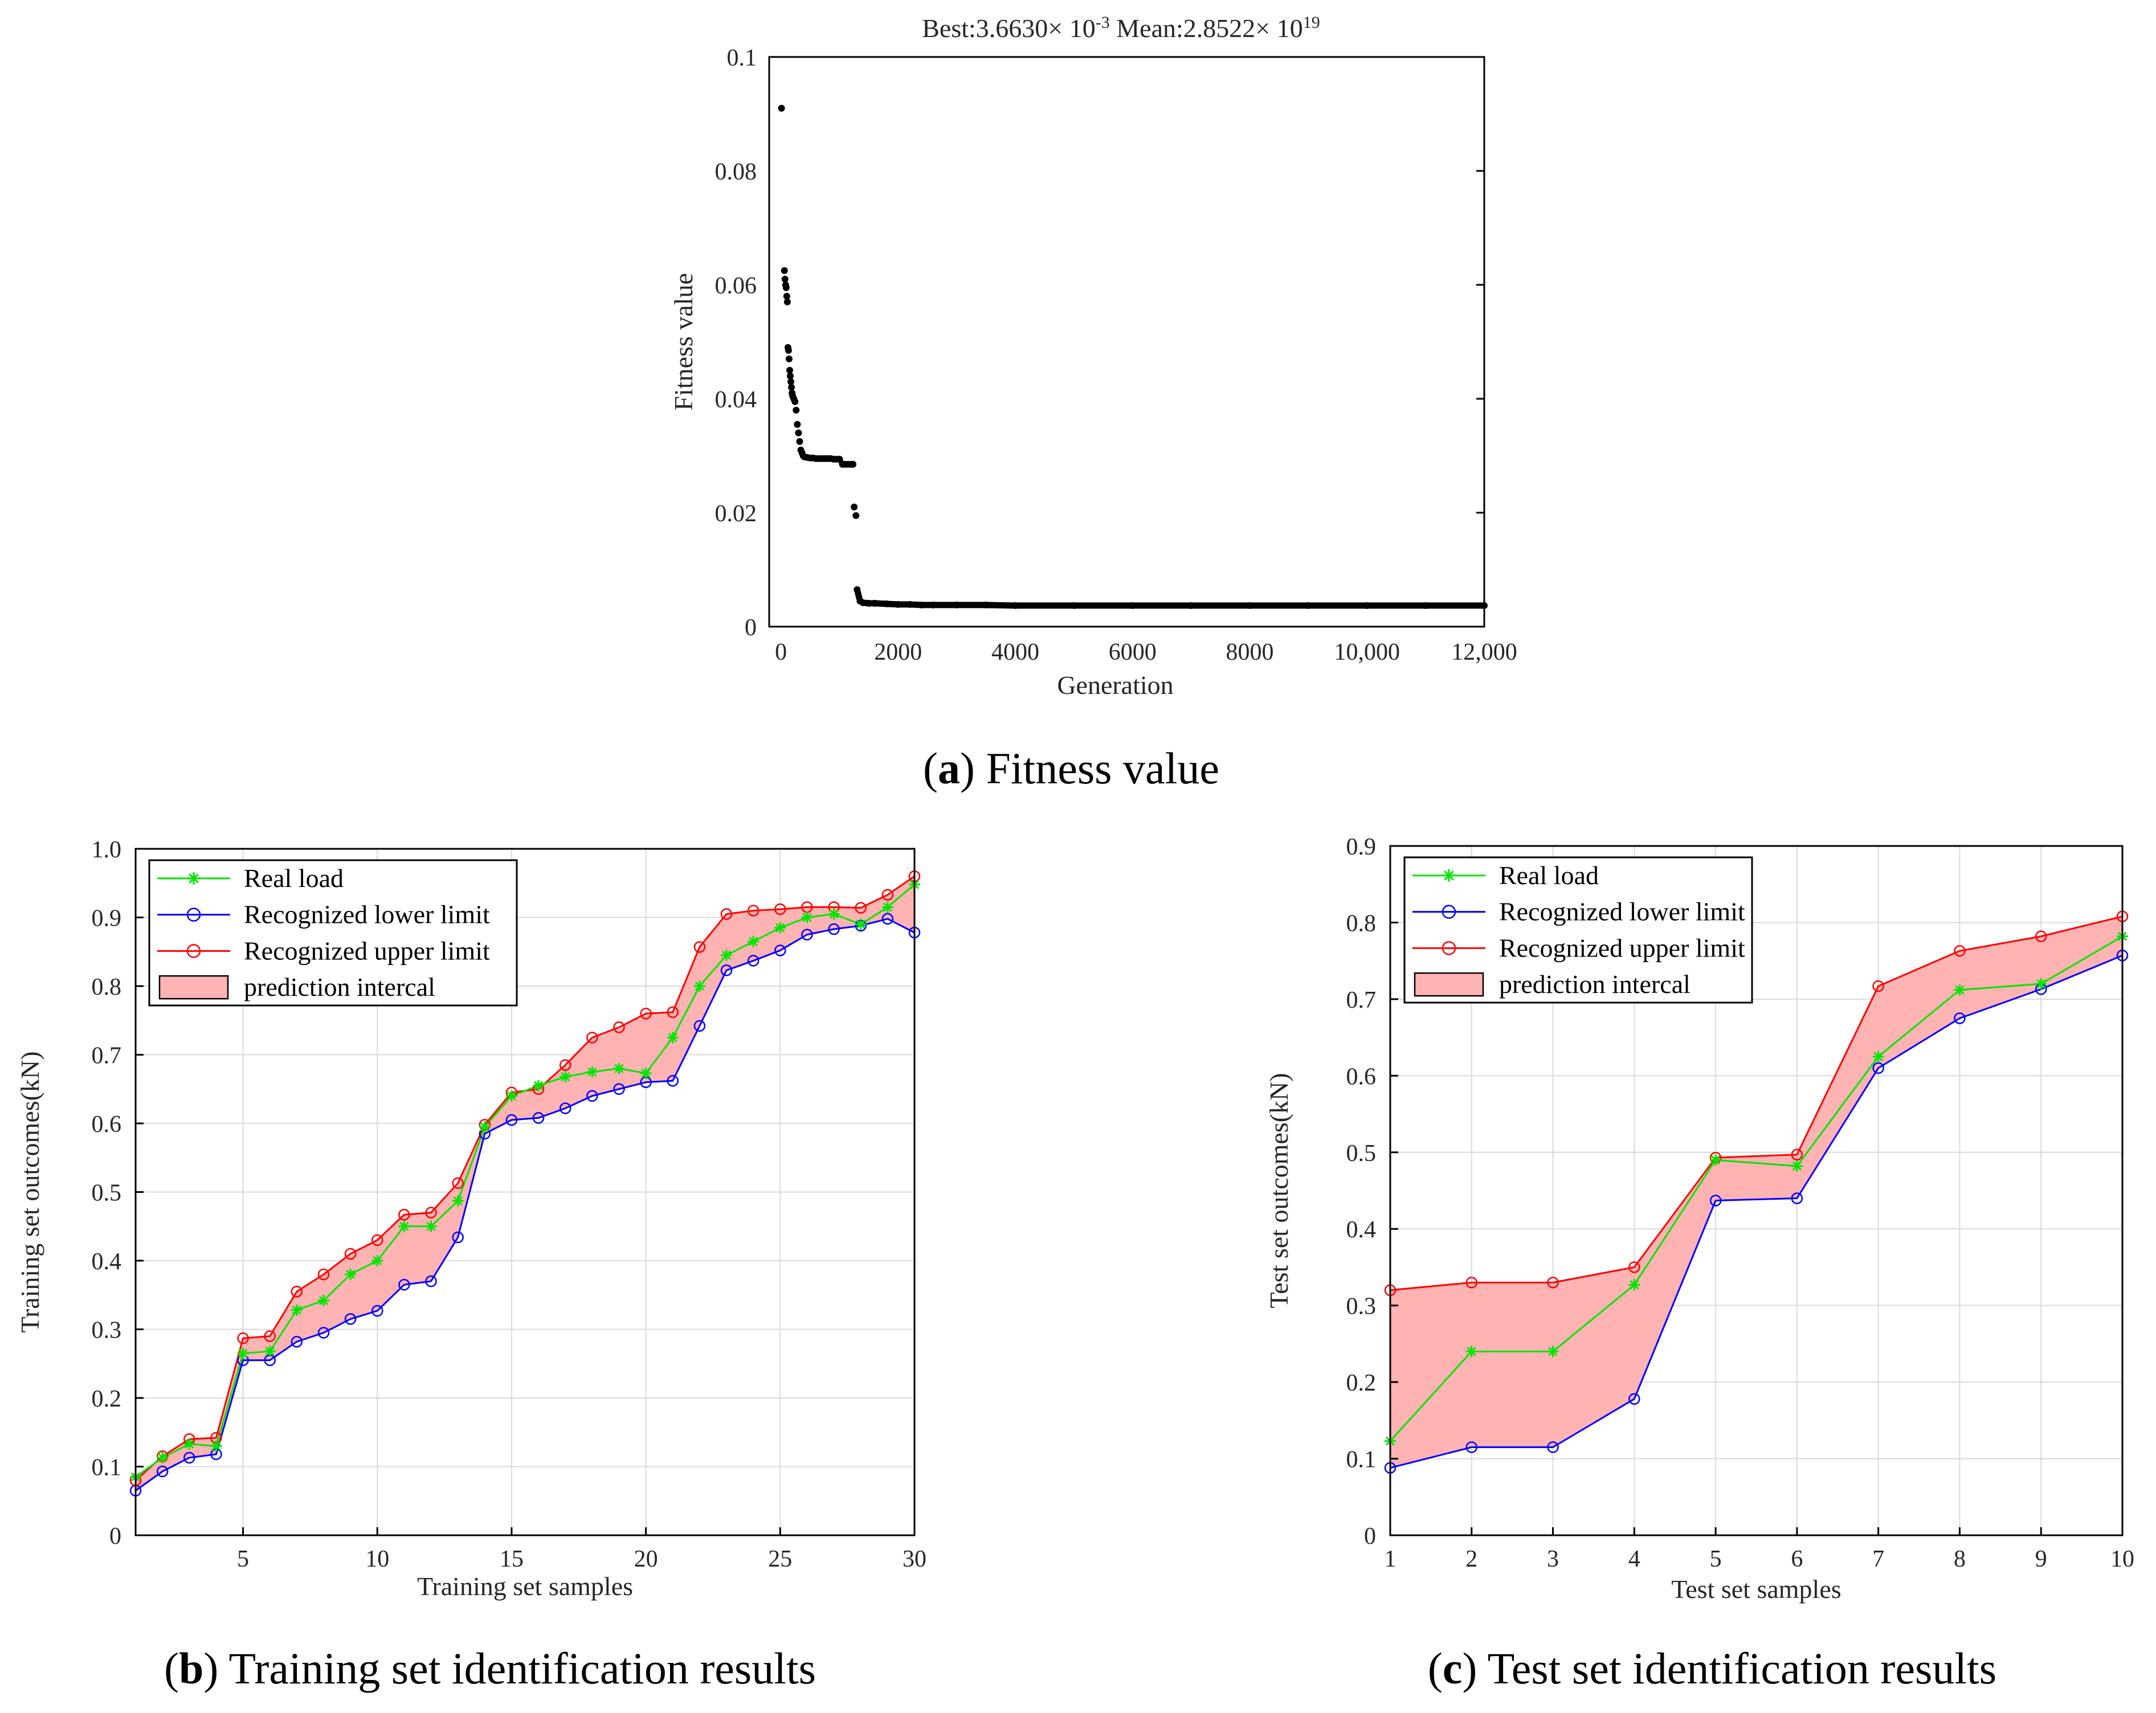  I want to click on x-tick-label: 6000, so click(1133, 652).